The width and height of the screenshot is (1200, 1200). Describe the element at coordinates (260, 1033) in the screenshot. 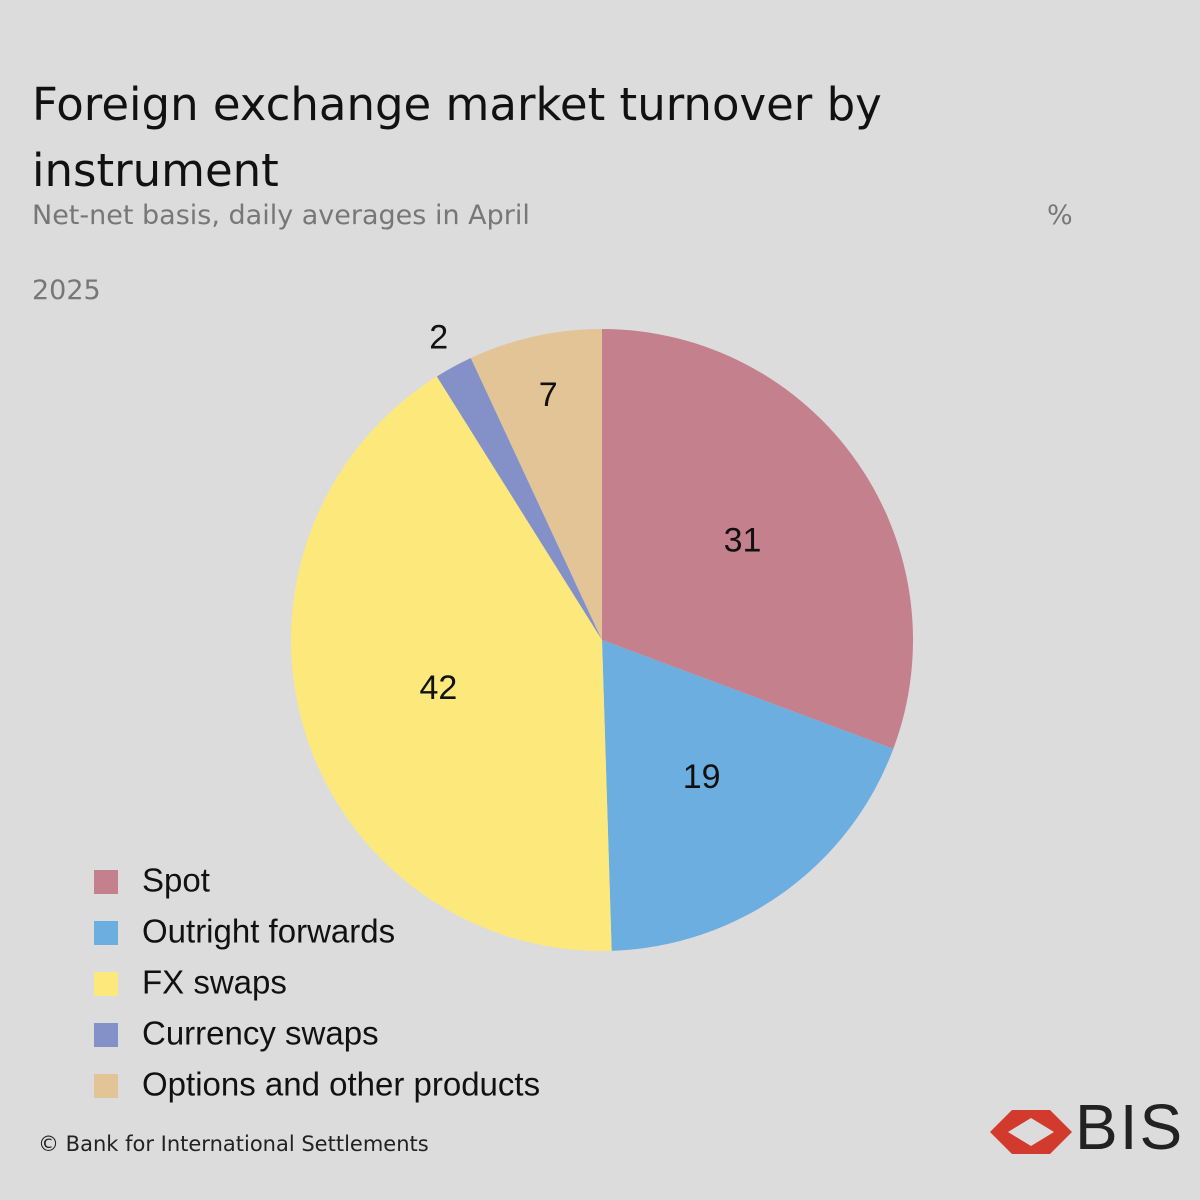

I see `legend-label: Currency swaps` at that location.